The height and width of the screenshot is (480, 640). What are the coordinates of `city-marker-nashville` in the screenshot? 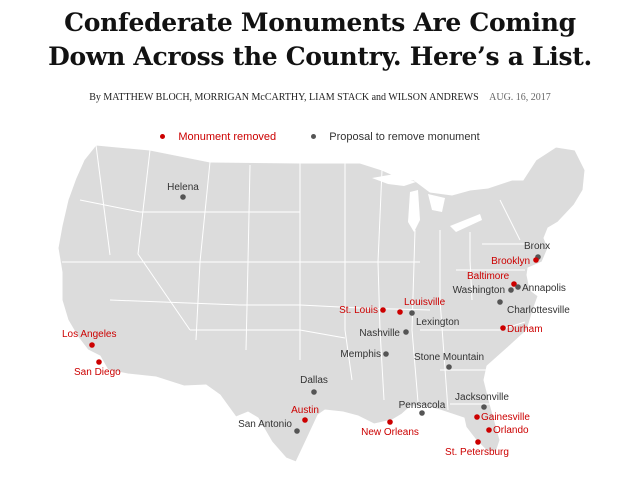 It's located at (406, 332).